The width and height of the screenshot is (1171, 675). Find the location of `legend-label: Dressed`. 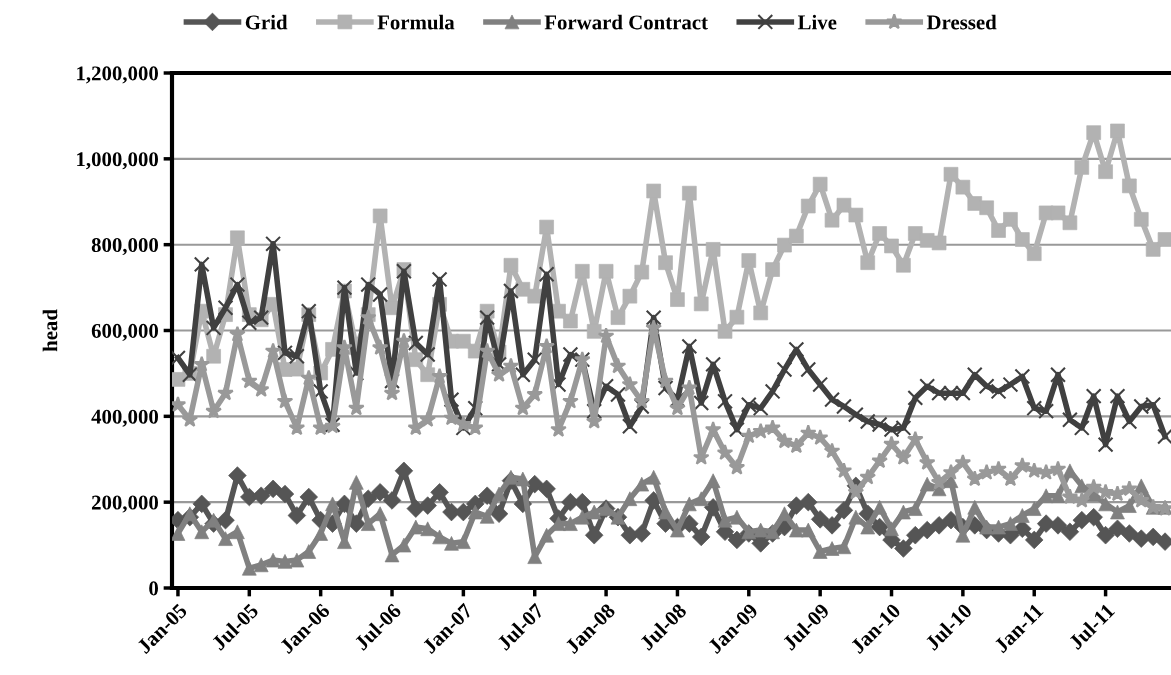

legend-label: Dressed is located at coordinates (961, 22).